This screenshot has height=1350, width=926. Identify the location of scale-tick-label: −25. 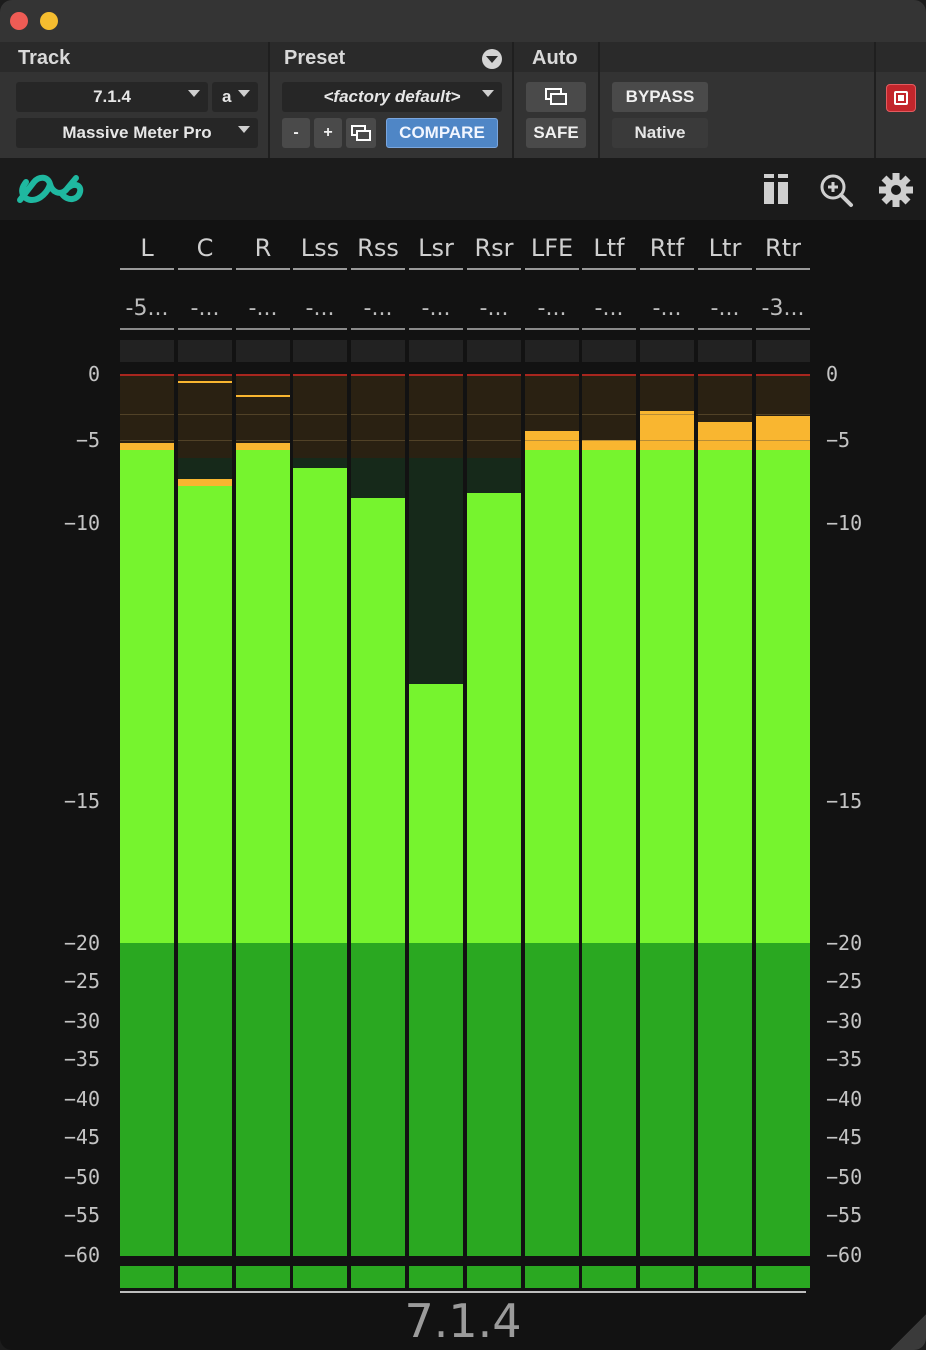
(844, 981).